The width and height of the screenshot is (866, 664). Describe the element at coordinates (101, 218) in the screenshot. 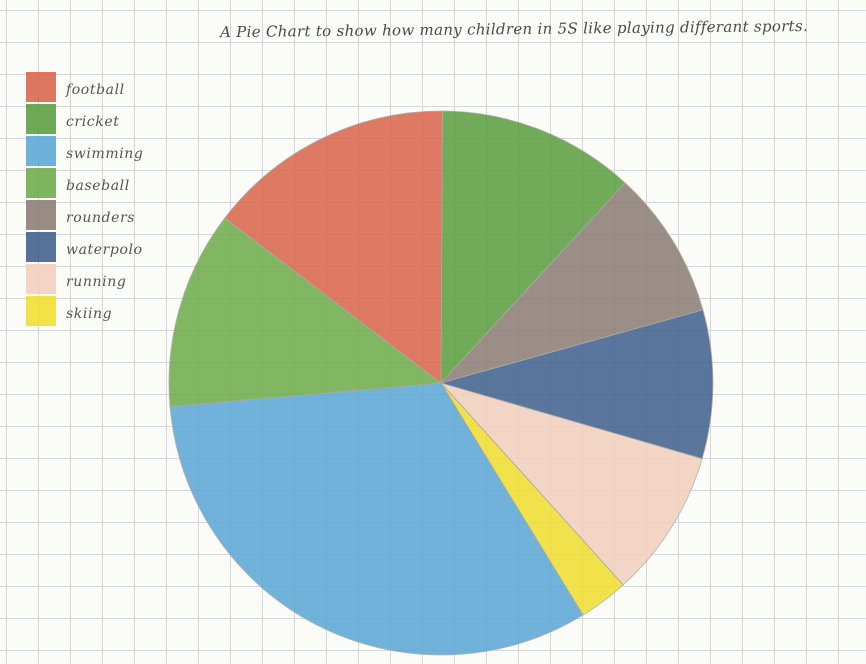

I see `legend-label-rounders: rounders` at that location.